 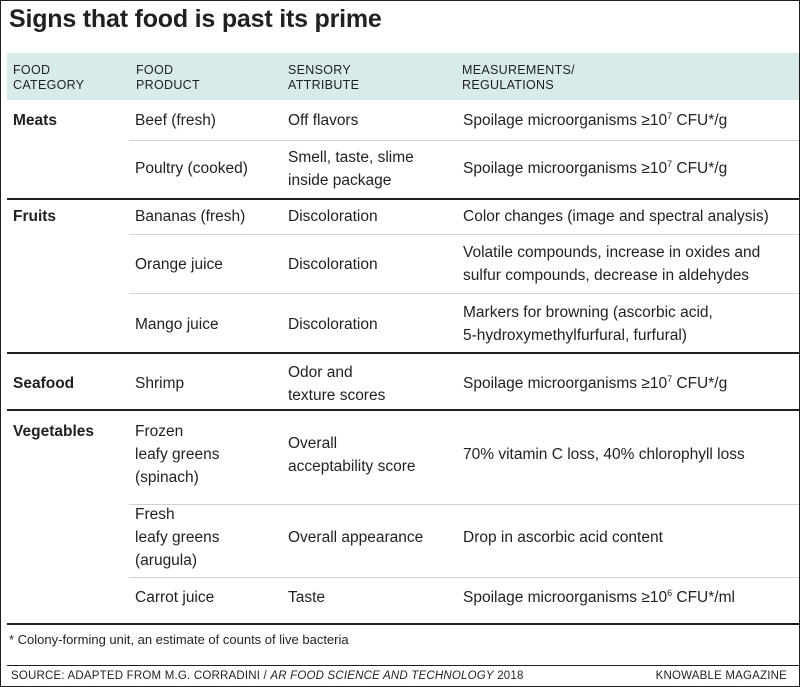 I want to click on header-measurements-regulations: MEASUREMENTS/ REGULATIONS, so click(x=518, y=77).